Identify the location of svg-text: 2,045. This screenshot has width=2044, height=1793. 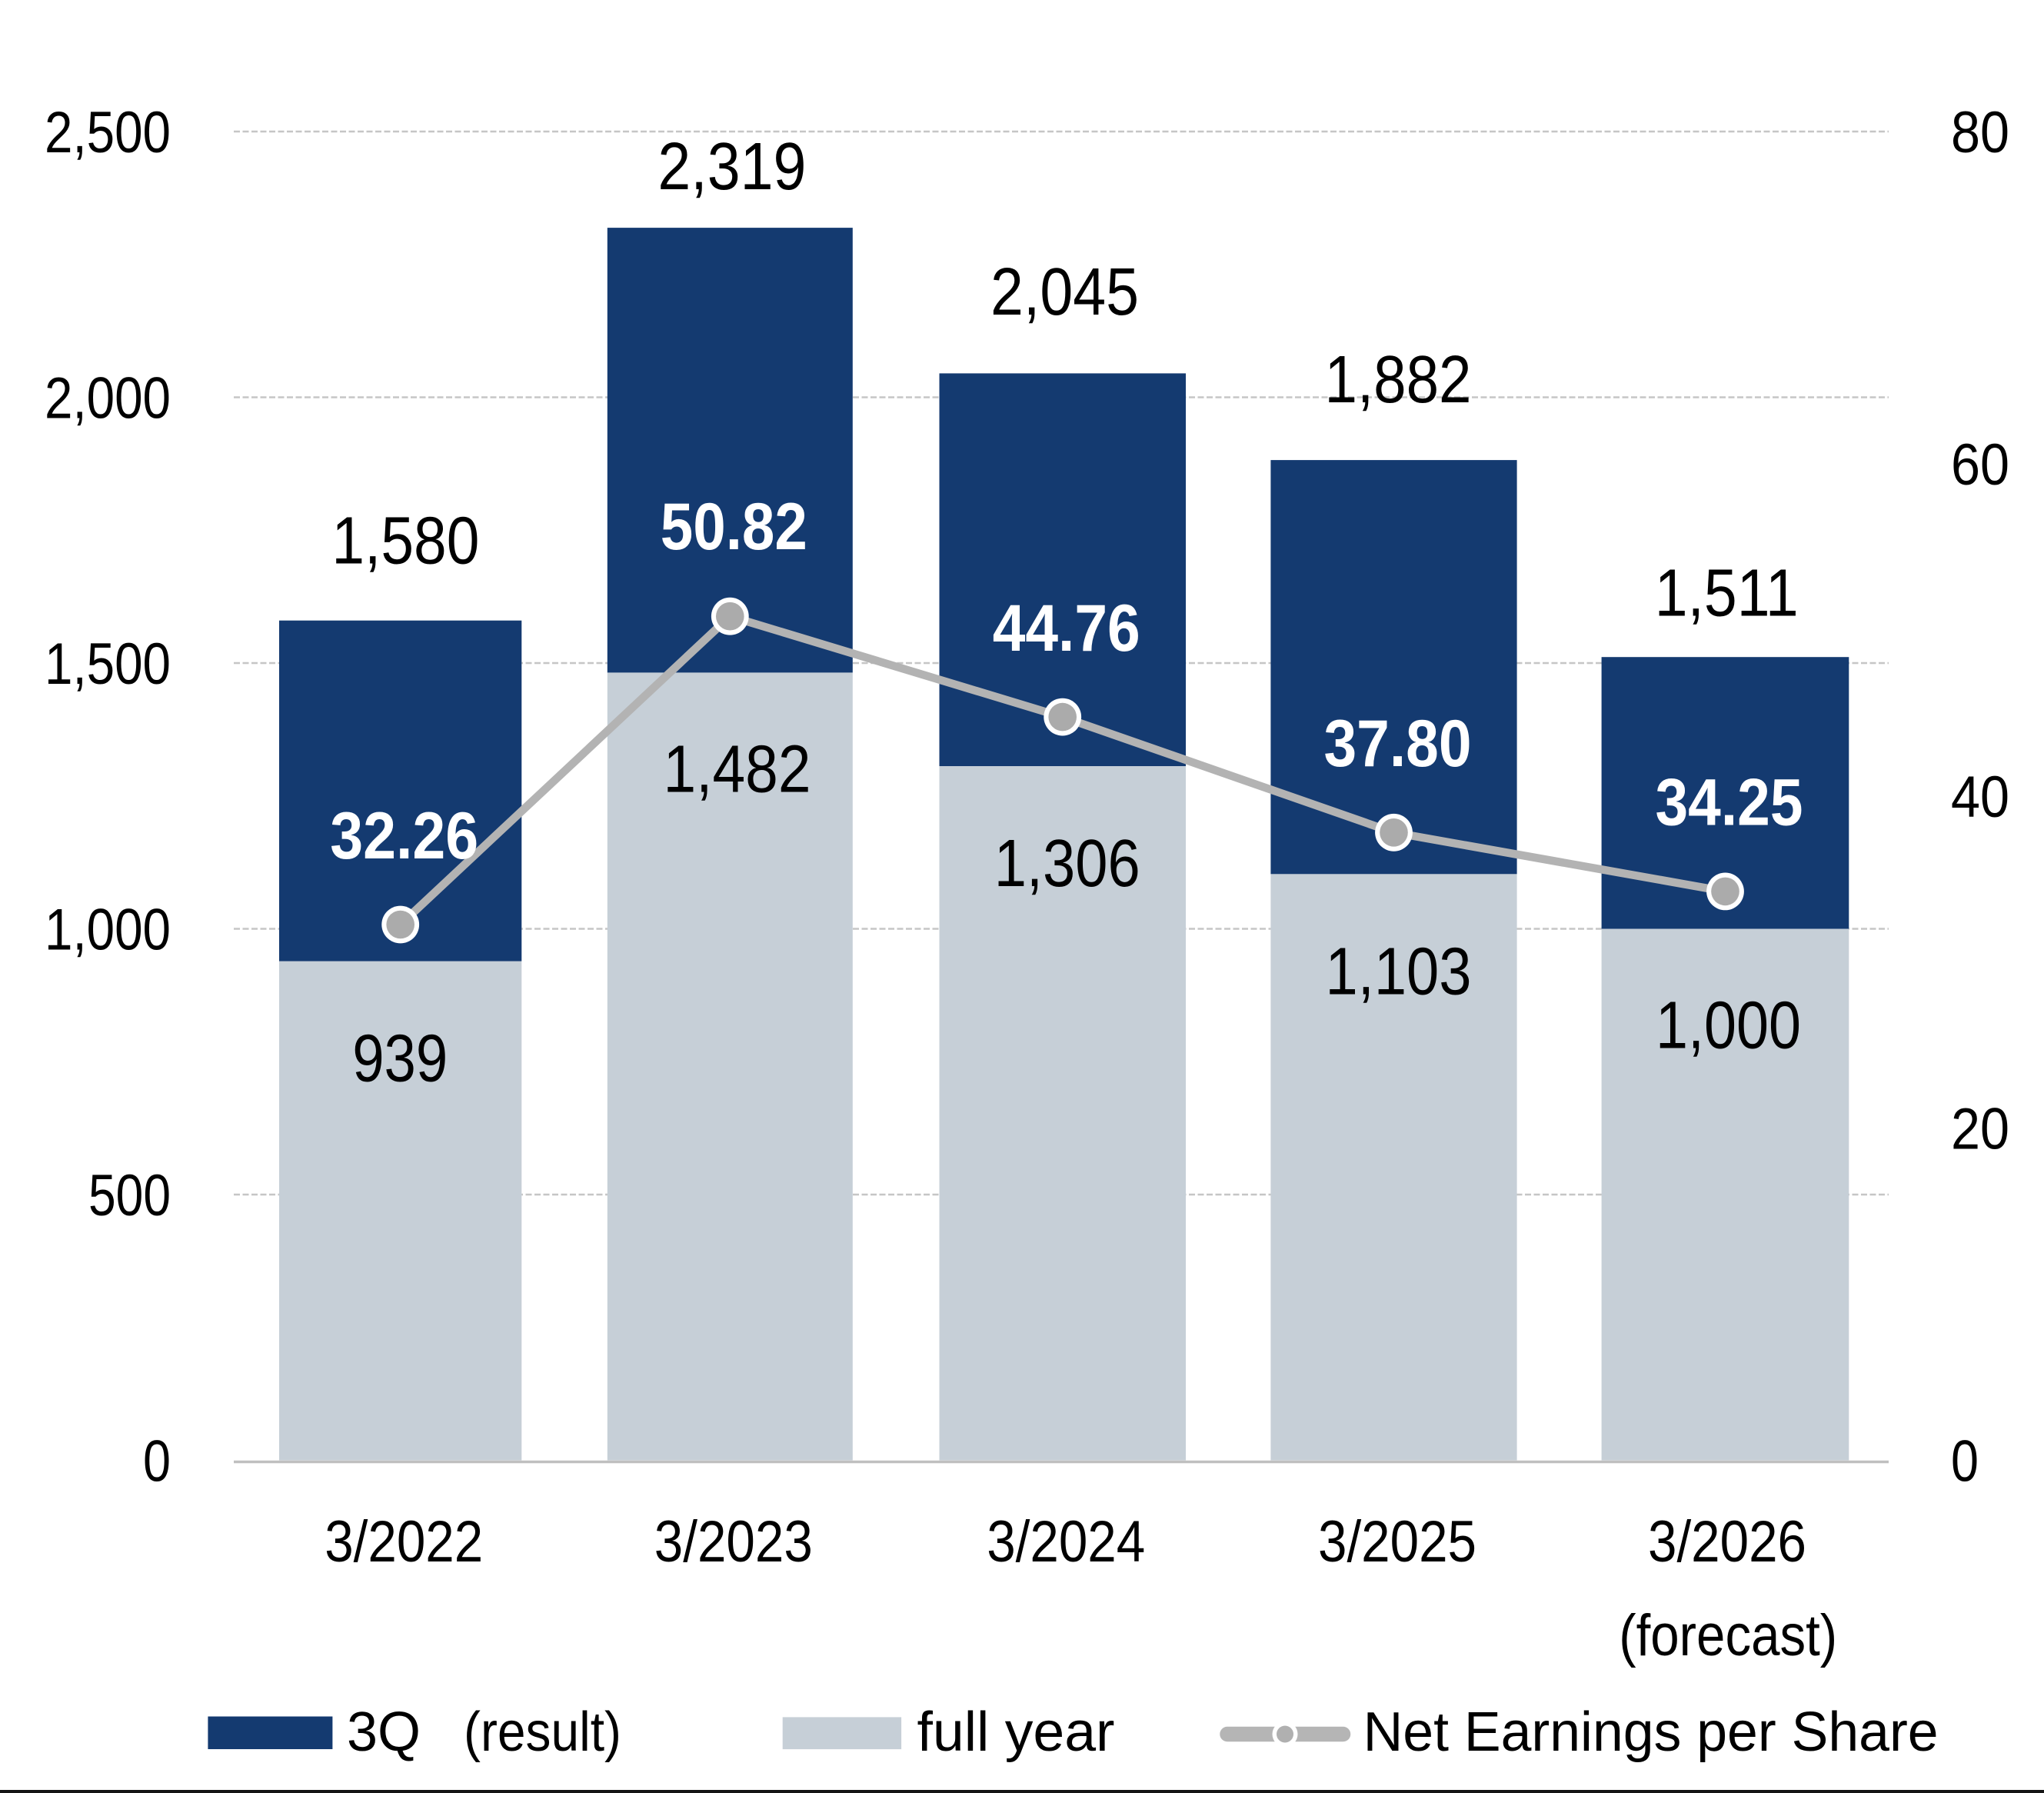
(1064, 292).